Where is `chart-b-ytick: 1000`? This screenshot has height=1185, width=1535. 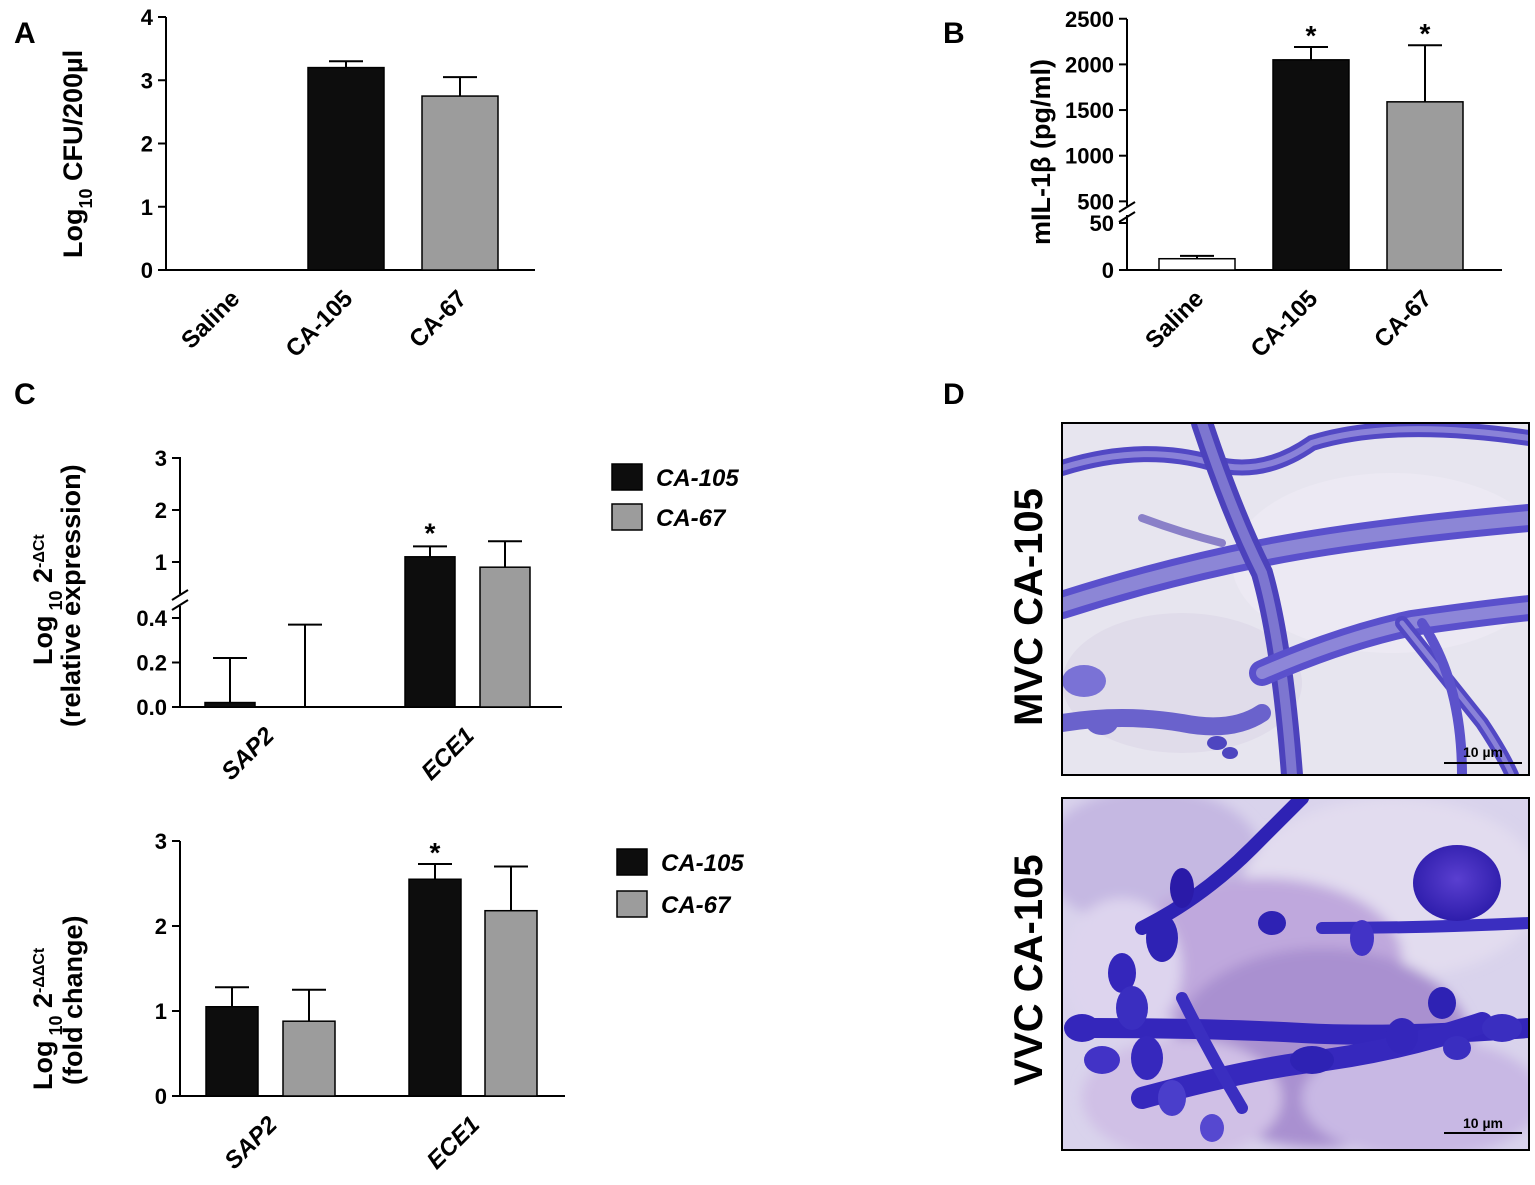 chart-b-ytick: 1000 is located at coordinates (1089, 156).